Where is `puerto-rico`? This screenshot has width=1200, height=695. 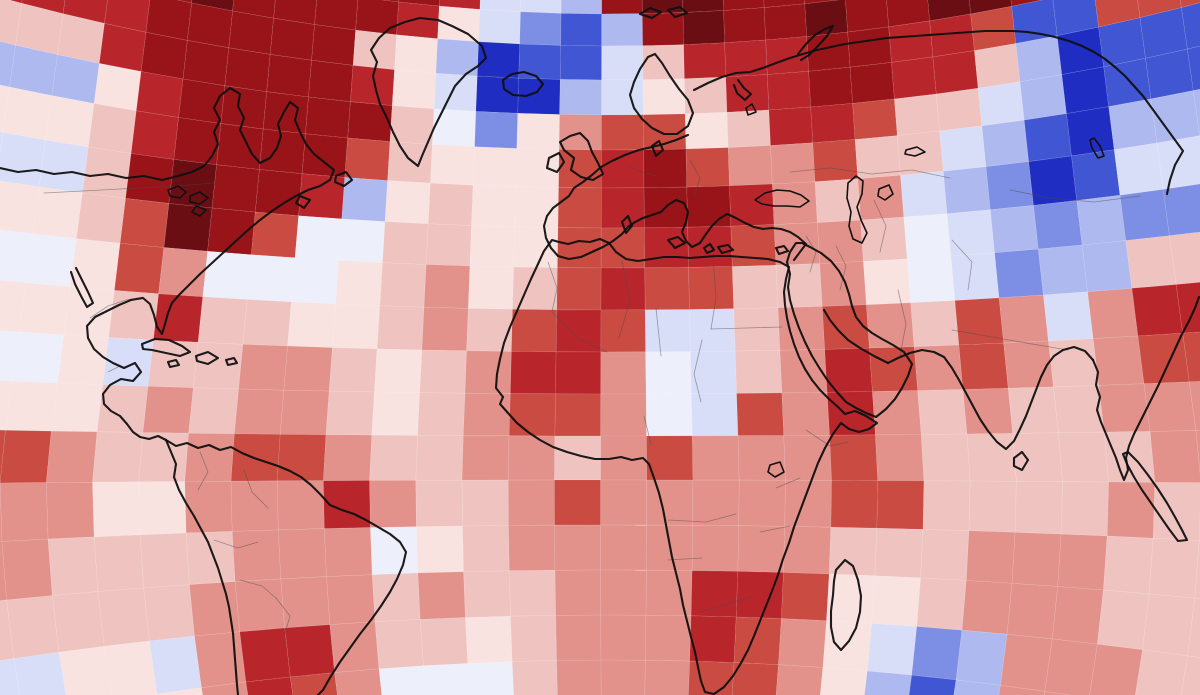 puerto-rico is located at coordinates (231, 361).